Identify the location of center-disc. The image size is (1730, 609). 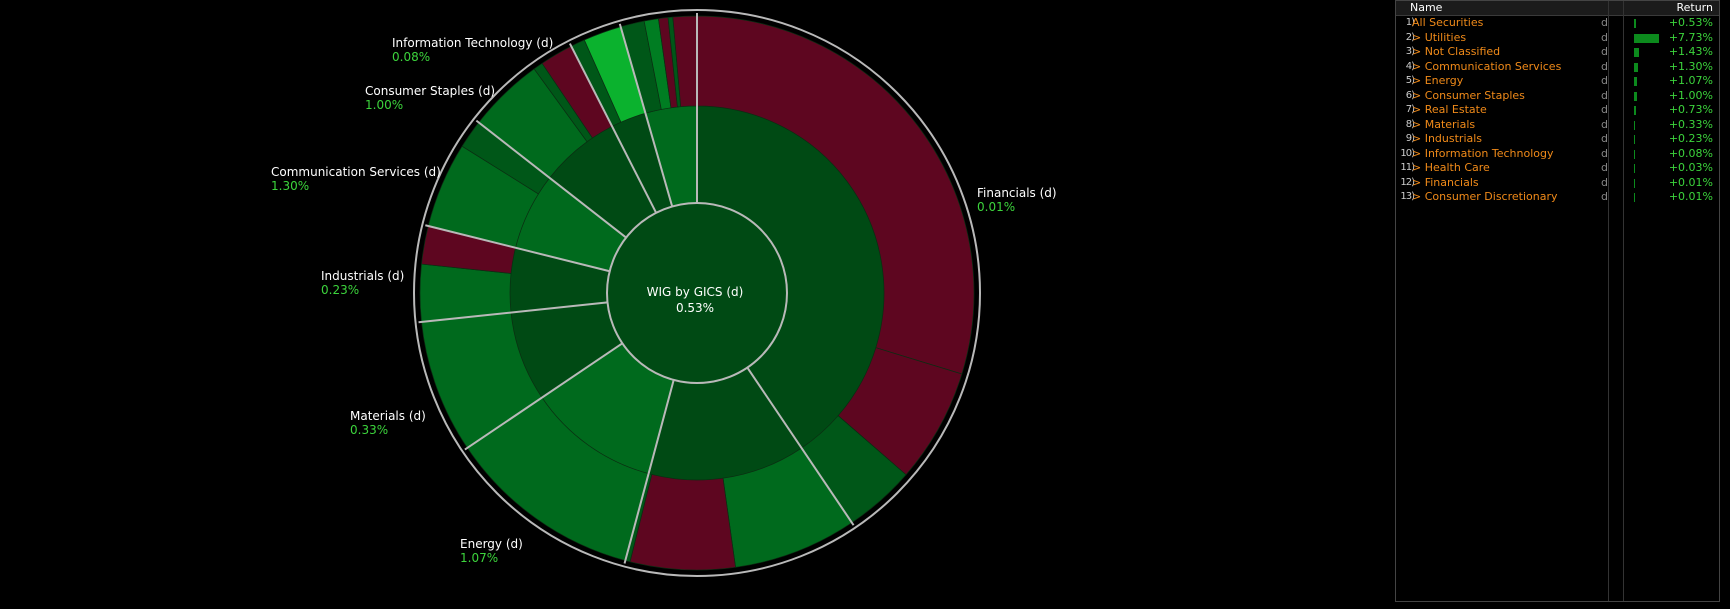
(697, 293).